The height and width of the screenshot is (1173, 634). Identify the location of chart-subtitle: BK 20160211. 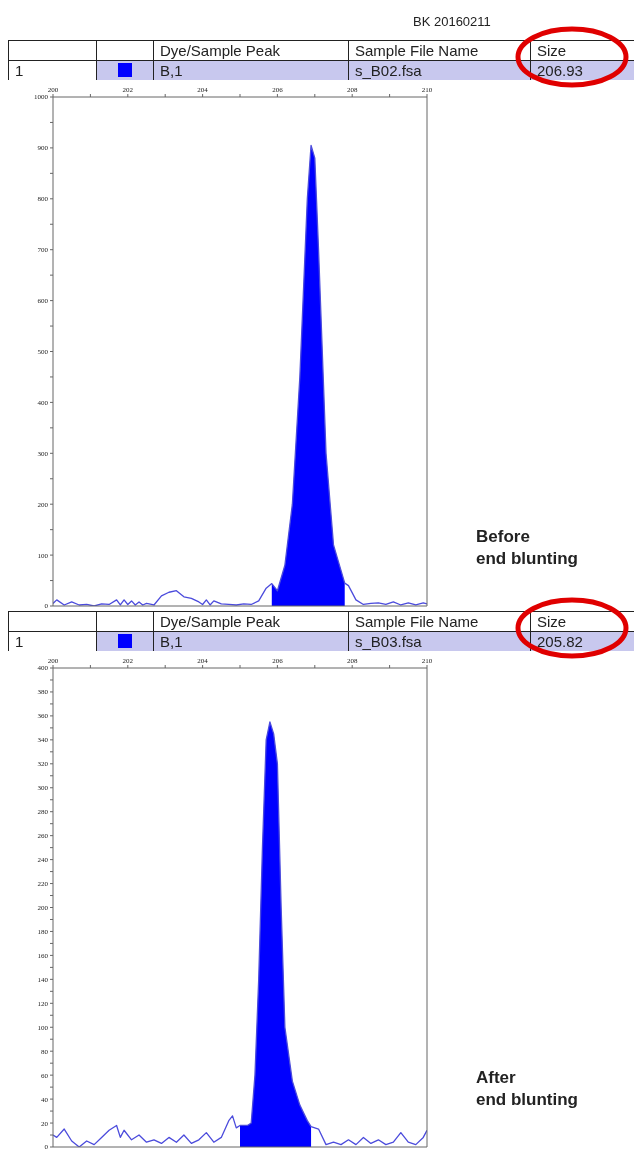
(452, 22).